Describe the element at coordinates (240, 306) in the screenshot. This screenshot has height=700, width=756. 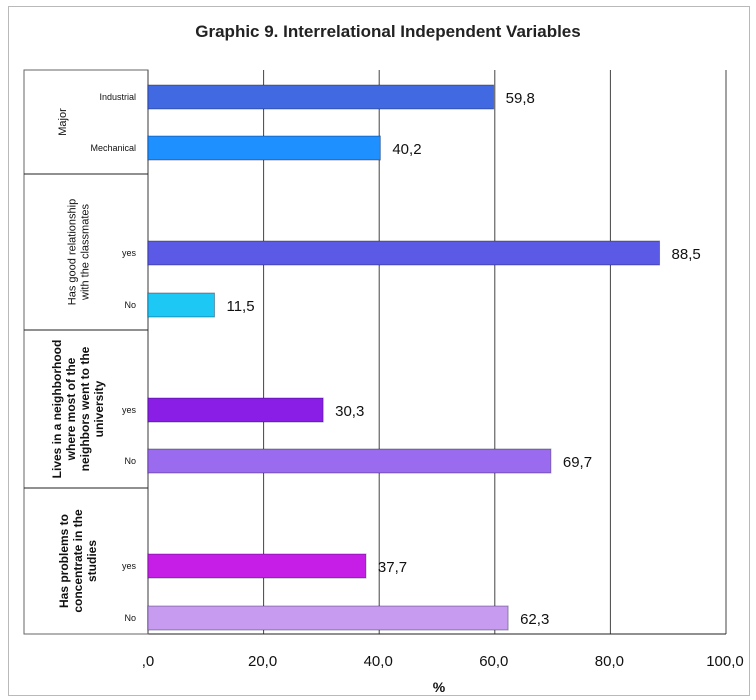
I see `bar-value-label: 11,5` at that location.